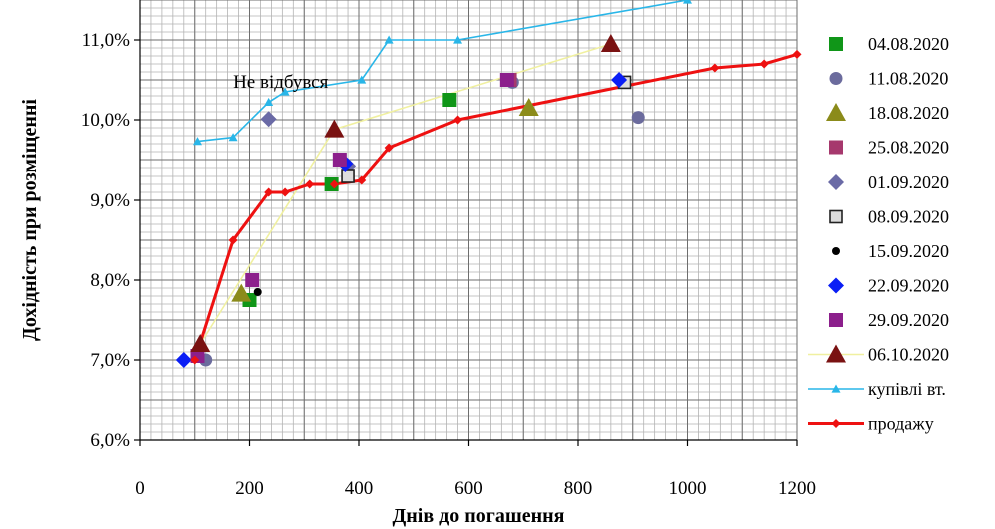 Image resolution: width=995 pixels, height=529 pixels. Describe the element at coordinates (908, 113) in the screenshot. I see `legend-label: 18.08.2020` at that location.